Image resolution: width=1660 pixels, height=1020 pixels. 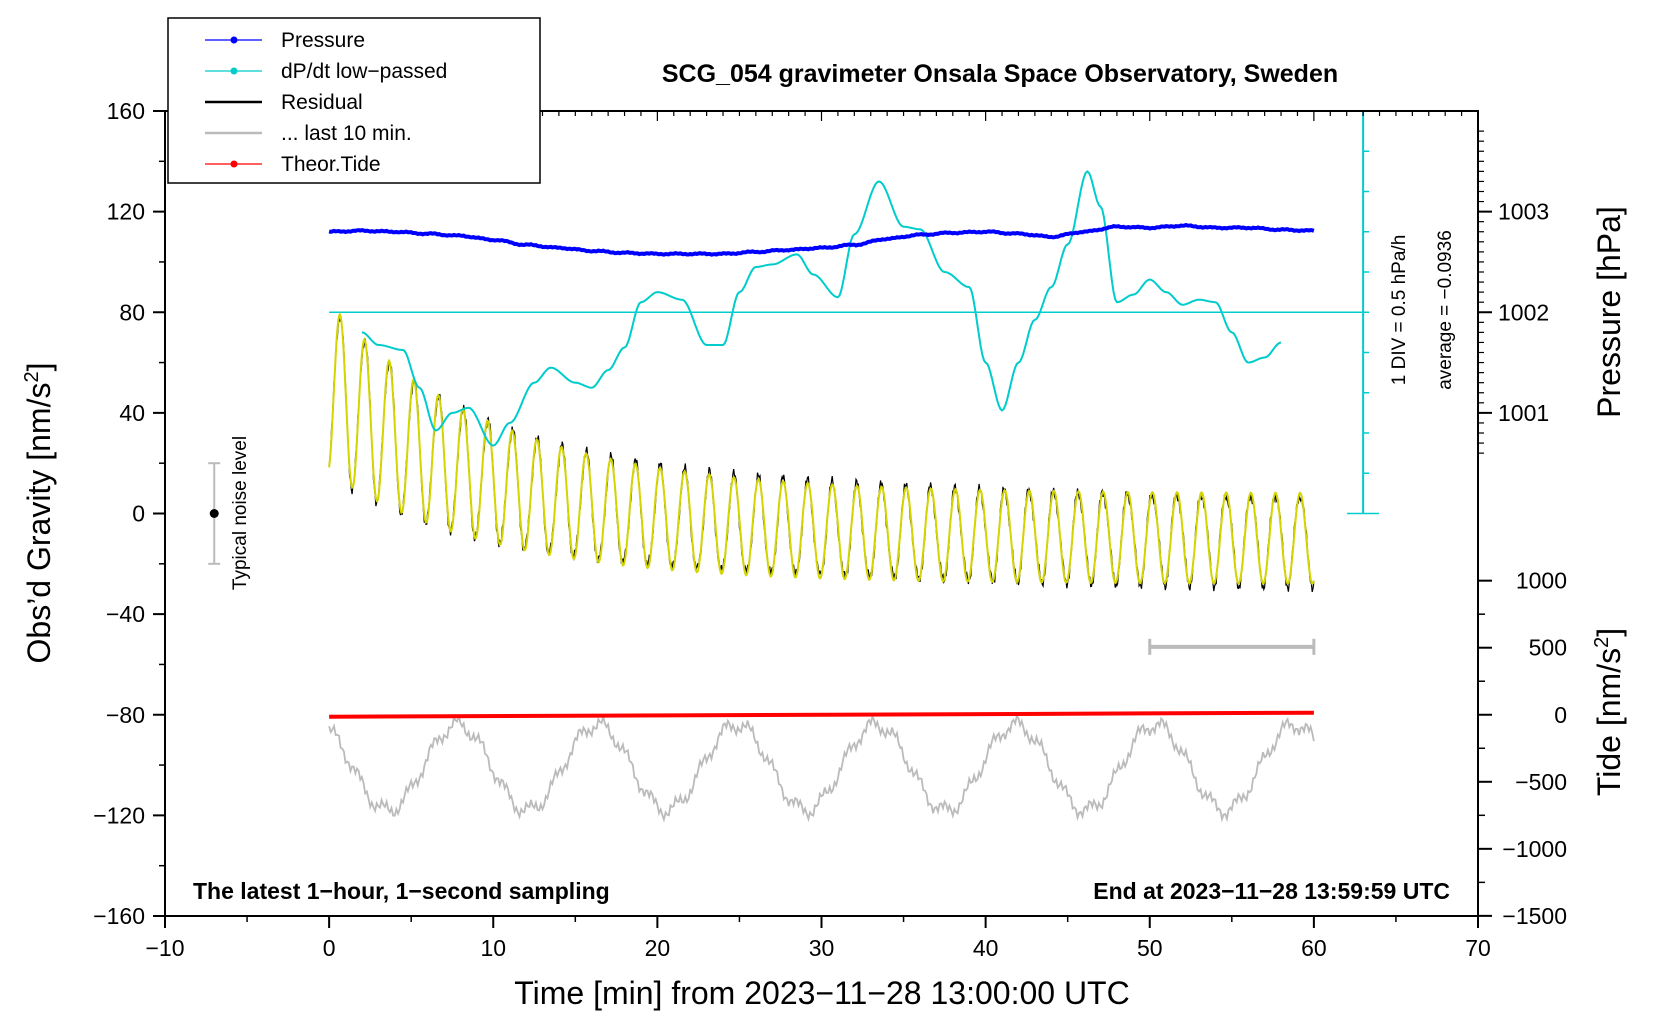 What do you see at coordinates (1548, 648) in the screenshot?
I see `tide-tick-label: 500` at bounding box center [1548, 648].